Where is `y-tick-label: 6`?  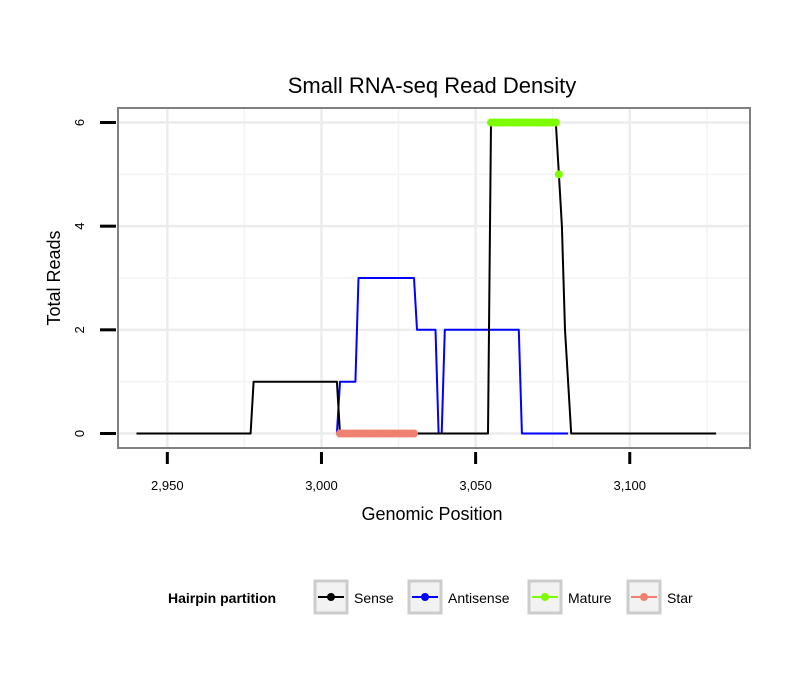 y-tick-label: 6 is located at coordinates (79, 122).